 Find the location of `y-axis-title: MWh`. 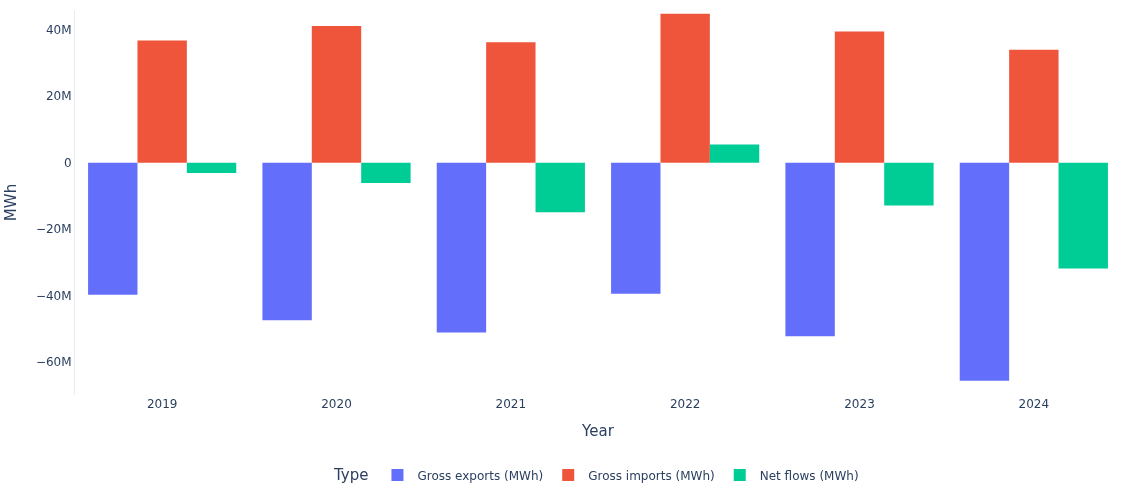

y-axis-title: MWh is located at coordinates (11, 202).